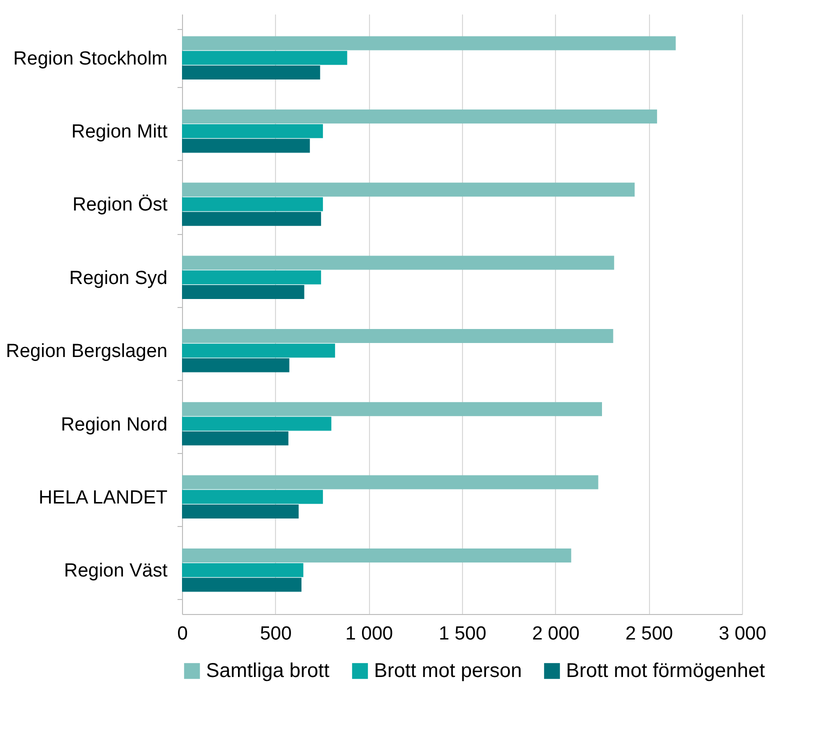 This screenshot has width=837, height=729. I want to click on x-tick-label: 0, so click(182, 634).